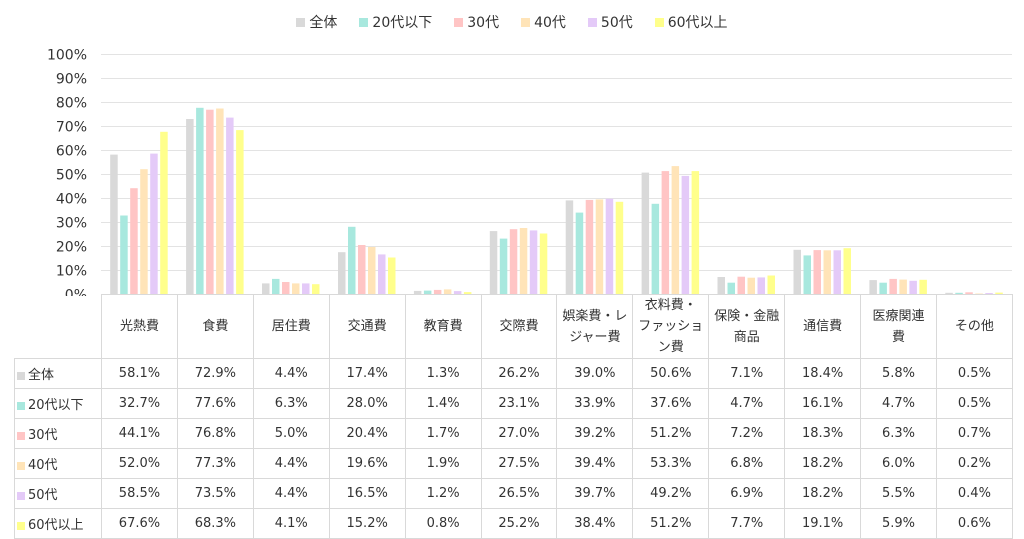 The image size is (1024, 539). I want to click on table-cell: 58.1%, so click(139, 373).